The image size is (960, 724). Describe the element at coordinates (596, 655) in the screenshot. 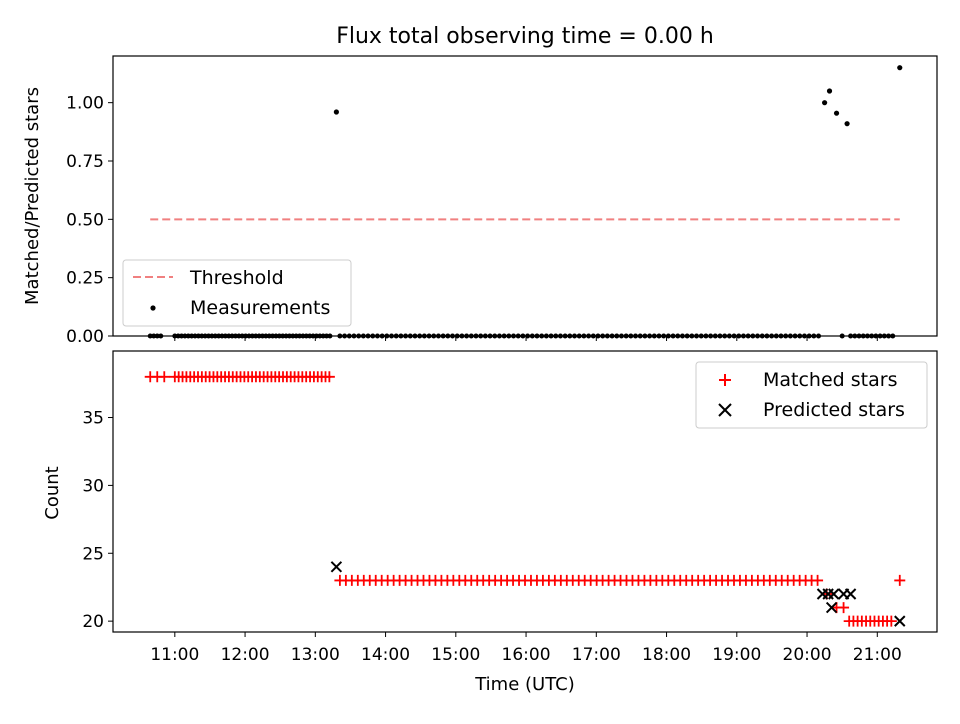

I see `x-tick-label: 17:00` at that location.